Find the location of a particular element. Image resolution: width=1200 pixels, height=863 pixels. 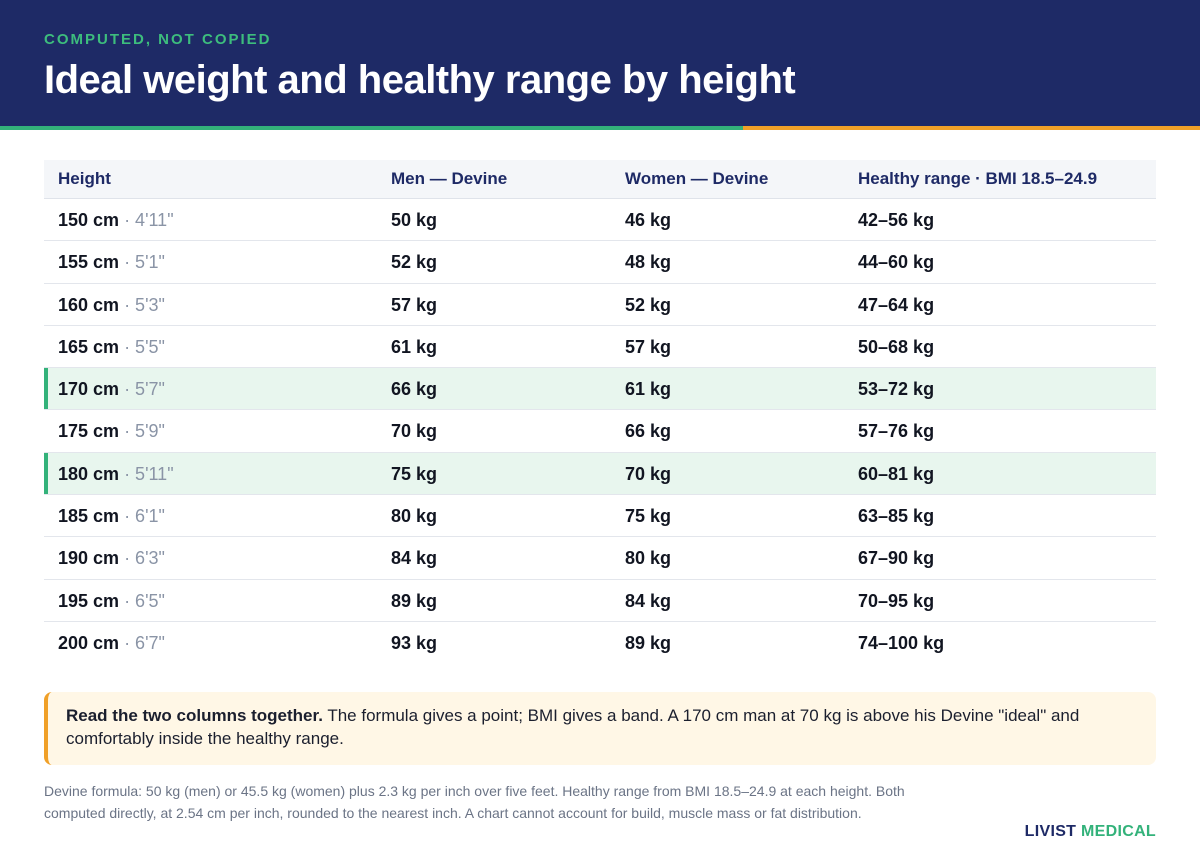

healthy-range-cell: 70–95 kg is located at coordinates (896, 600).